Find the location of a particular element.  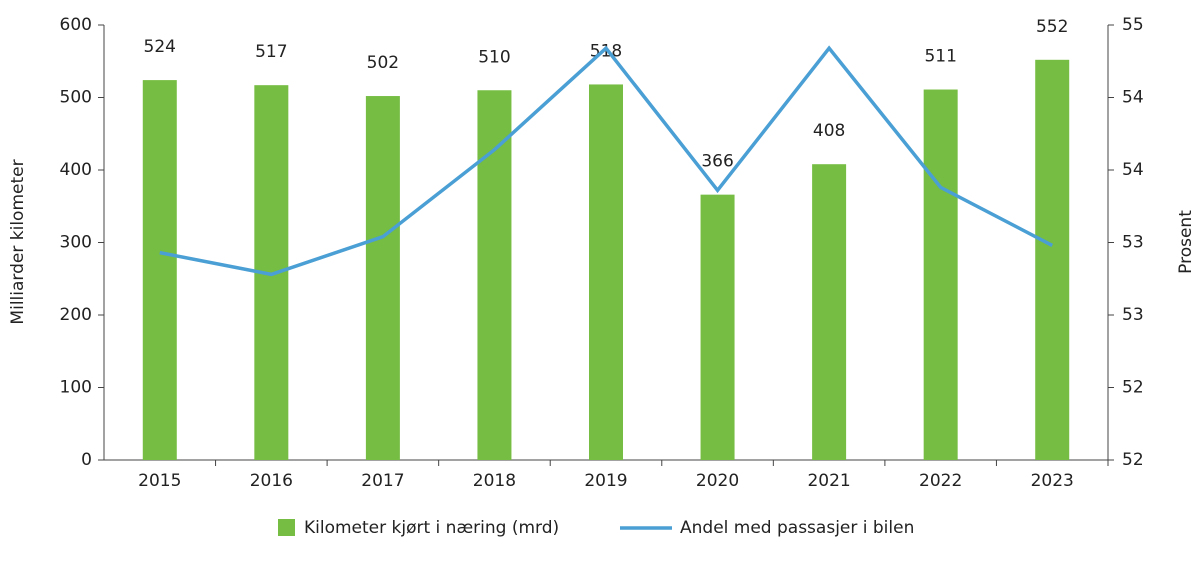

y2-tick-label: 55 is located at coordinates (1133, 25).